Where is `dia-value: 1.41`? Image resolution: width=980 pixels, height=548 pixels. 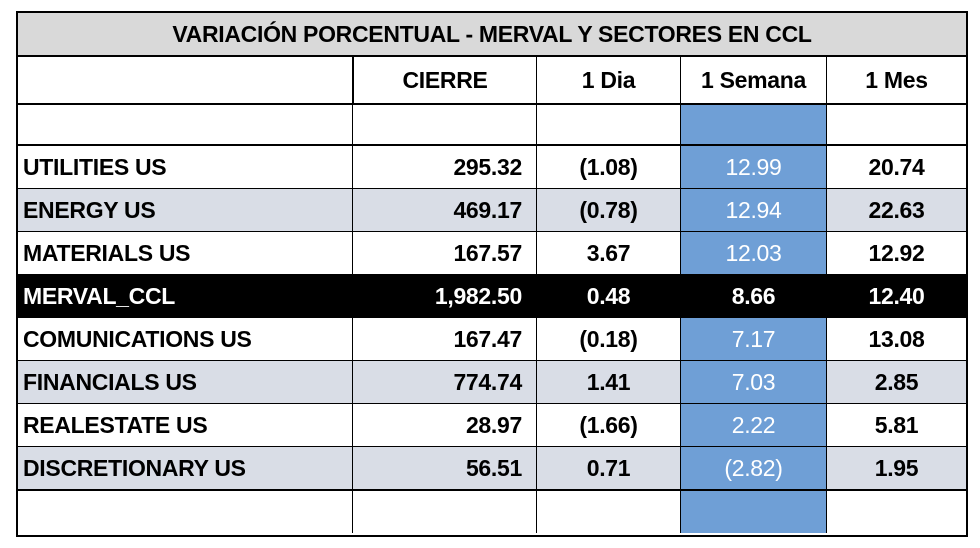 dia-value: 1.41 is located at coordinates (608, 382).